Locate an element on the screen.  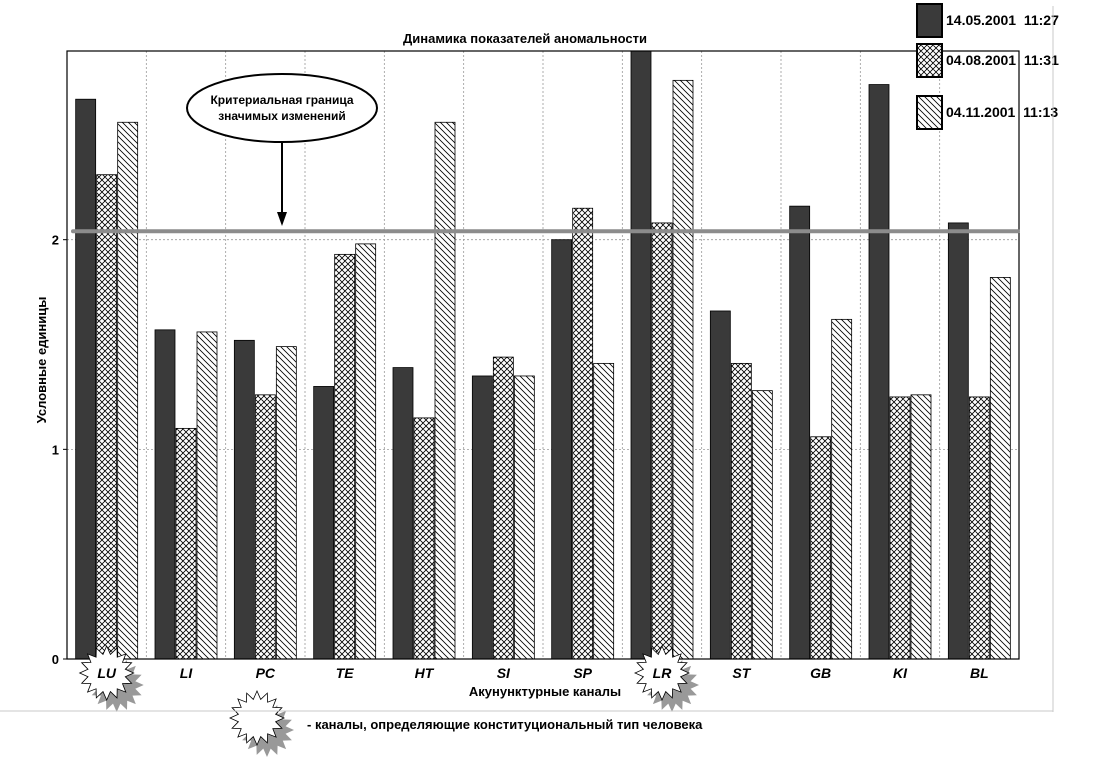
x-tick-label-LU: LU is located at coordinates (107, 673).